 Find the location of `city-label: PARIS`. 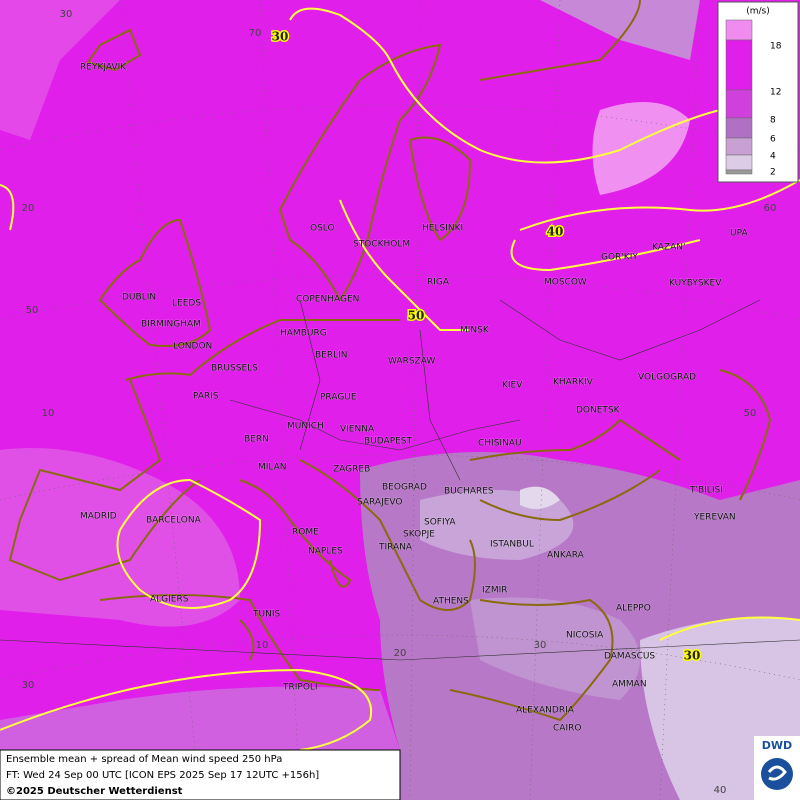

city-label: PARIS is located at coordinates (206, 397).